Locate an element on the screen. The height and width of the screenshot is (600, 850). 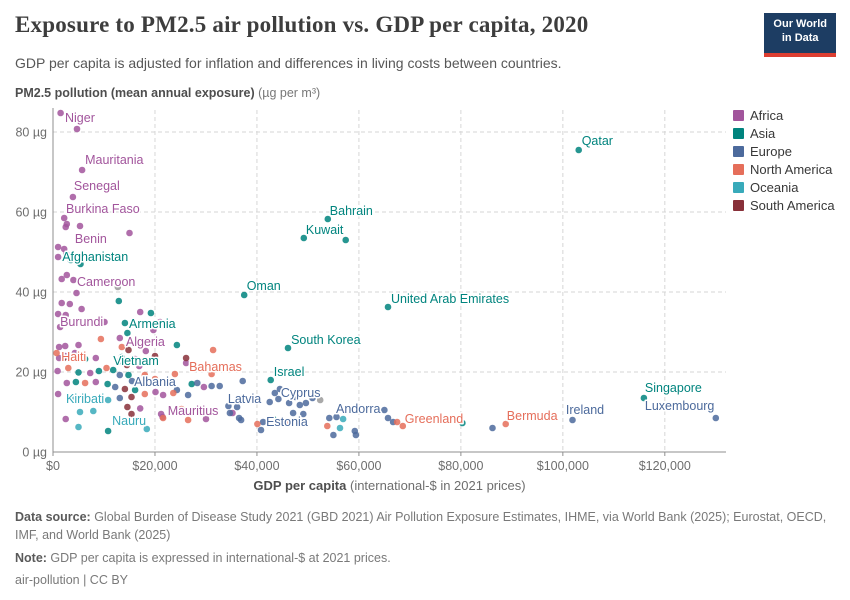
data-point-senegal is located at coordinates (73, 197).